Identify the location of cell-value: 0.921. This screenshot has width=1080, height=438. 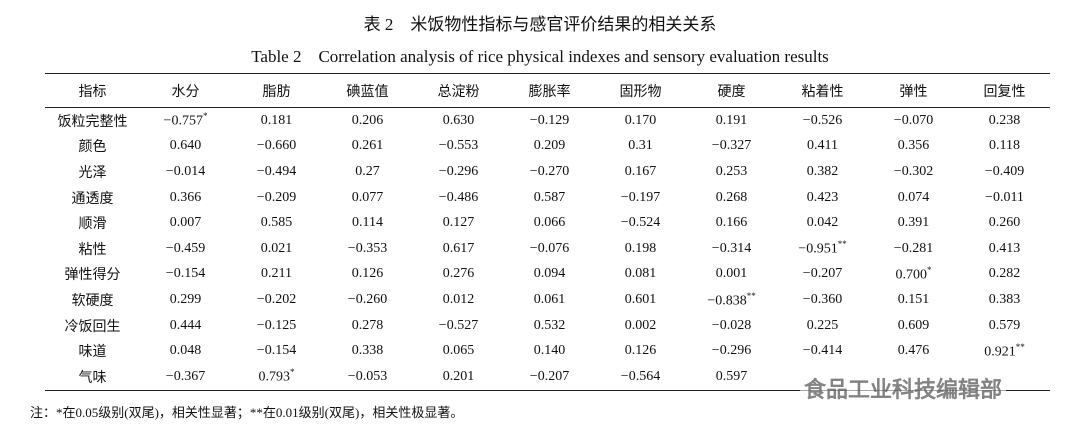
(1000, 352).